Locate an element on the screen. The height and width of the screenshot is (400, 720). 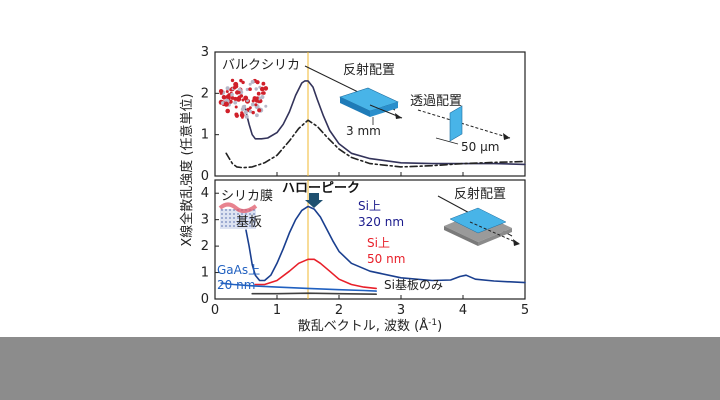
gaas-label-line1: GaAs上 is located at coordinates (238, 270).